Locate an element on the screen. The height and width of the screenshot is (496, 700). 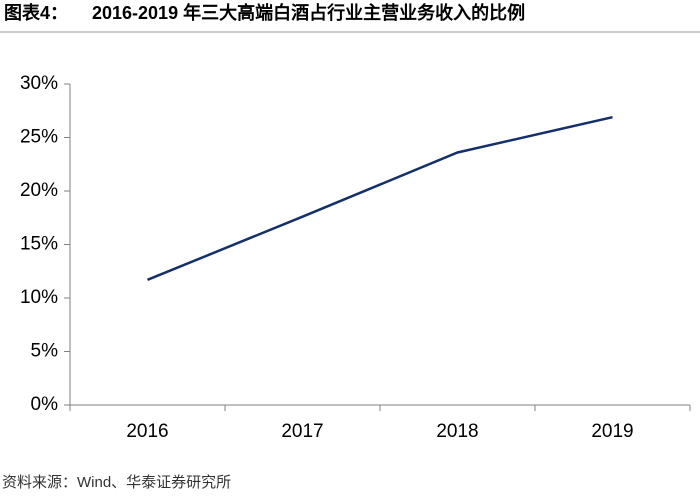
y-tick-label: 0% is located at coordinates (45, 404).